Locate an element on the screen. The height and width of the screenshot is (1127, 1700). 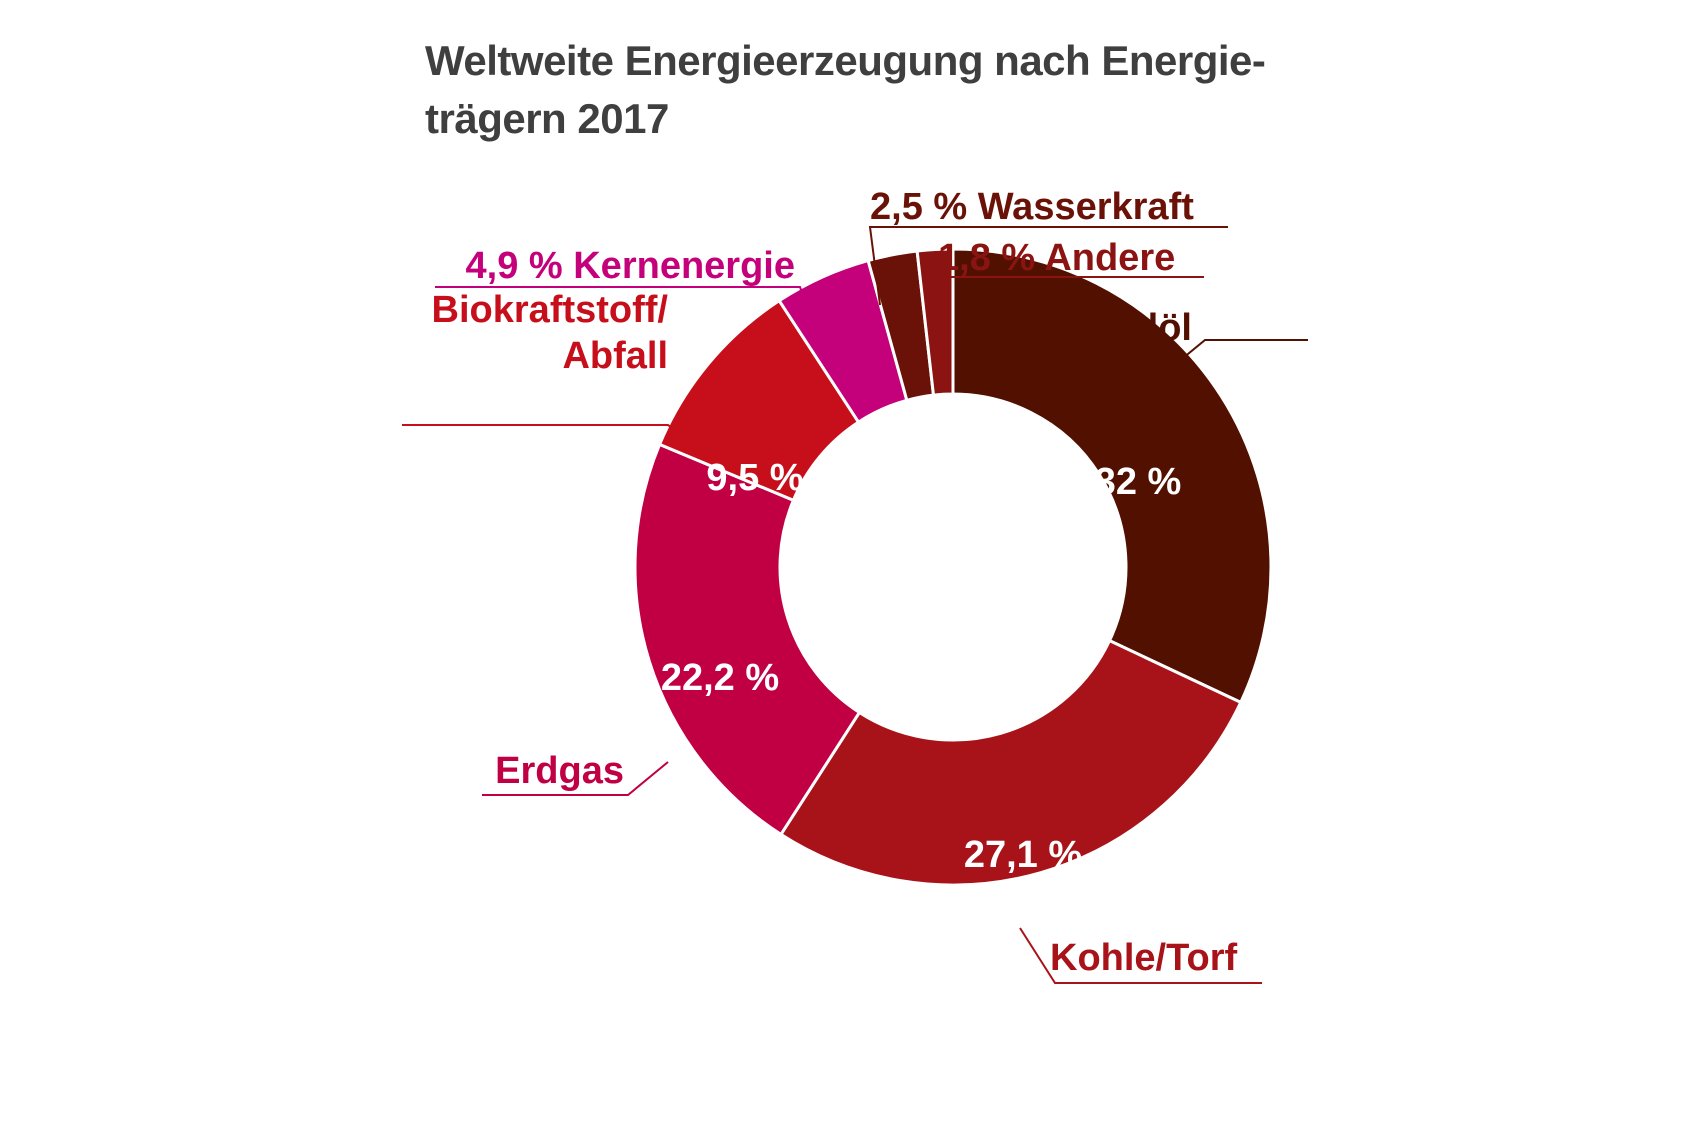
slice-label-erdgas: Erdgas is located at coordinates (559, 771).